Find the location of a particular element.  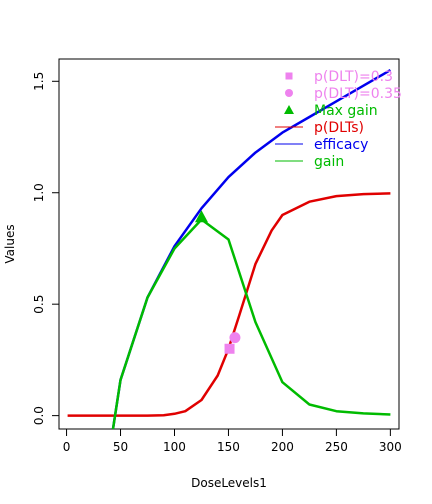

x-axis-label: DoseLevels1 is located at coordinates (229, 483).